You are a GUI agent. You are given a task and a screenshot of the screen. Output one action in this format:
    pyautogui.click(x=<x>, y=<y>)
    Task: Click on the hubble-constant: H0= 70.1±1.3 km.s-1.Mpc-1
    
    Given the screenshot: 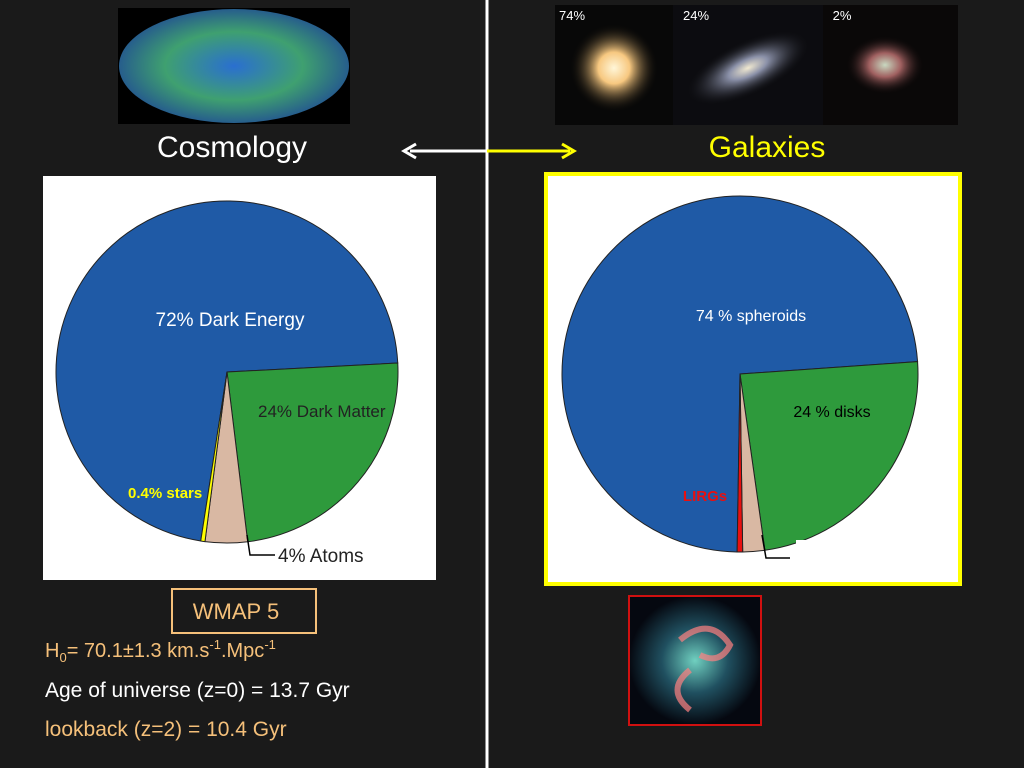 What is the action you would take?
    pyautogui.click(x=160, y=651)
    